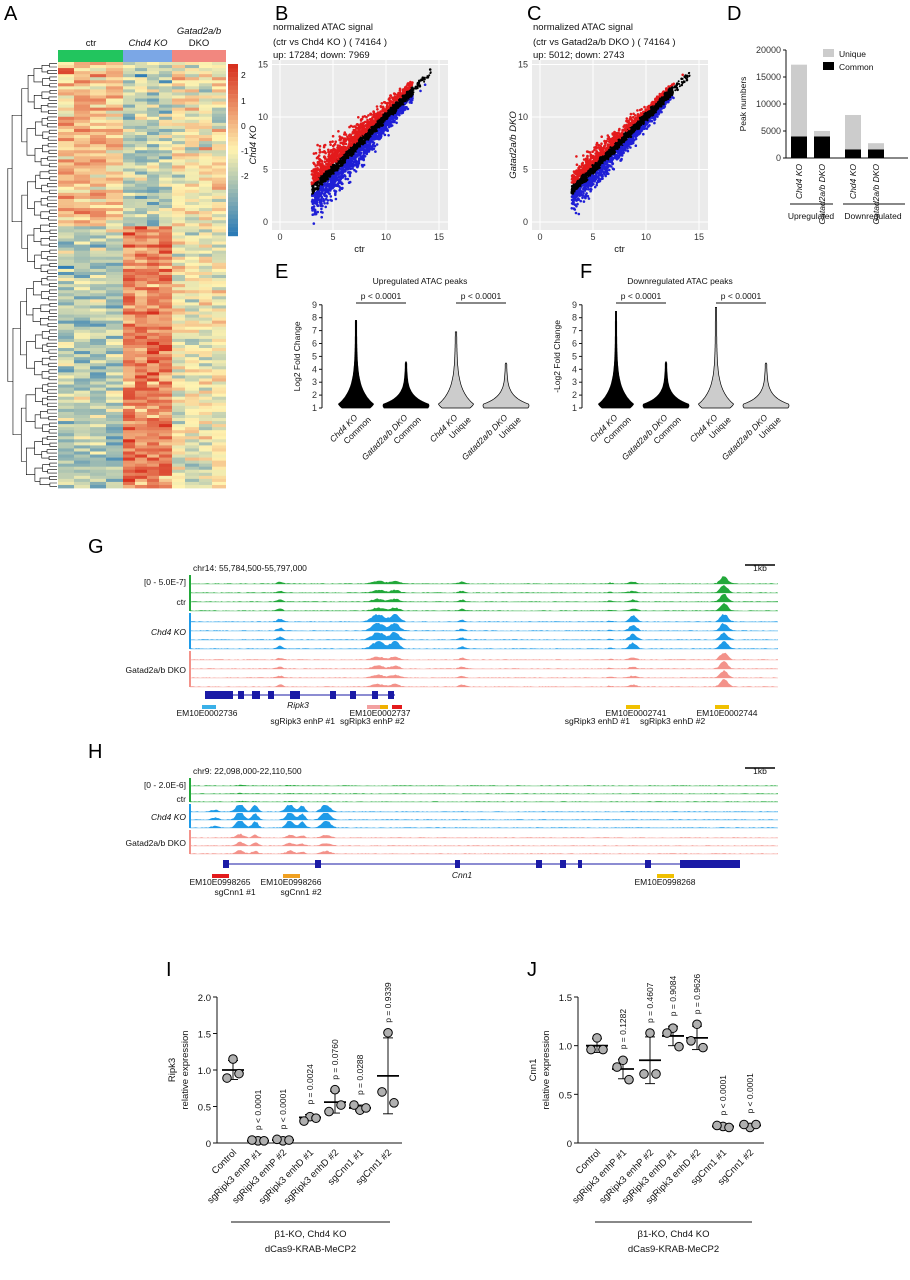 This screenshot has width=910, height=1280. What do you see at coordinates (386, 237) in the screenshot?
I see `x-tick-label: 10` at bounding box center [386, 237].